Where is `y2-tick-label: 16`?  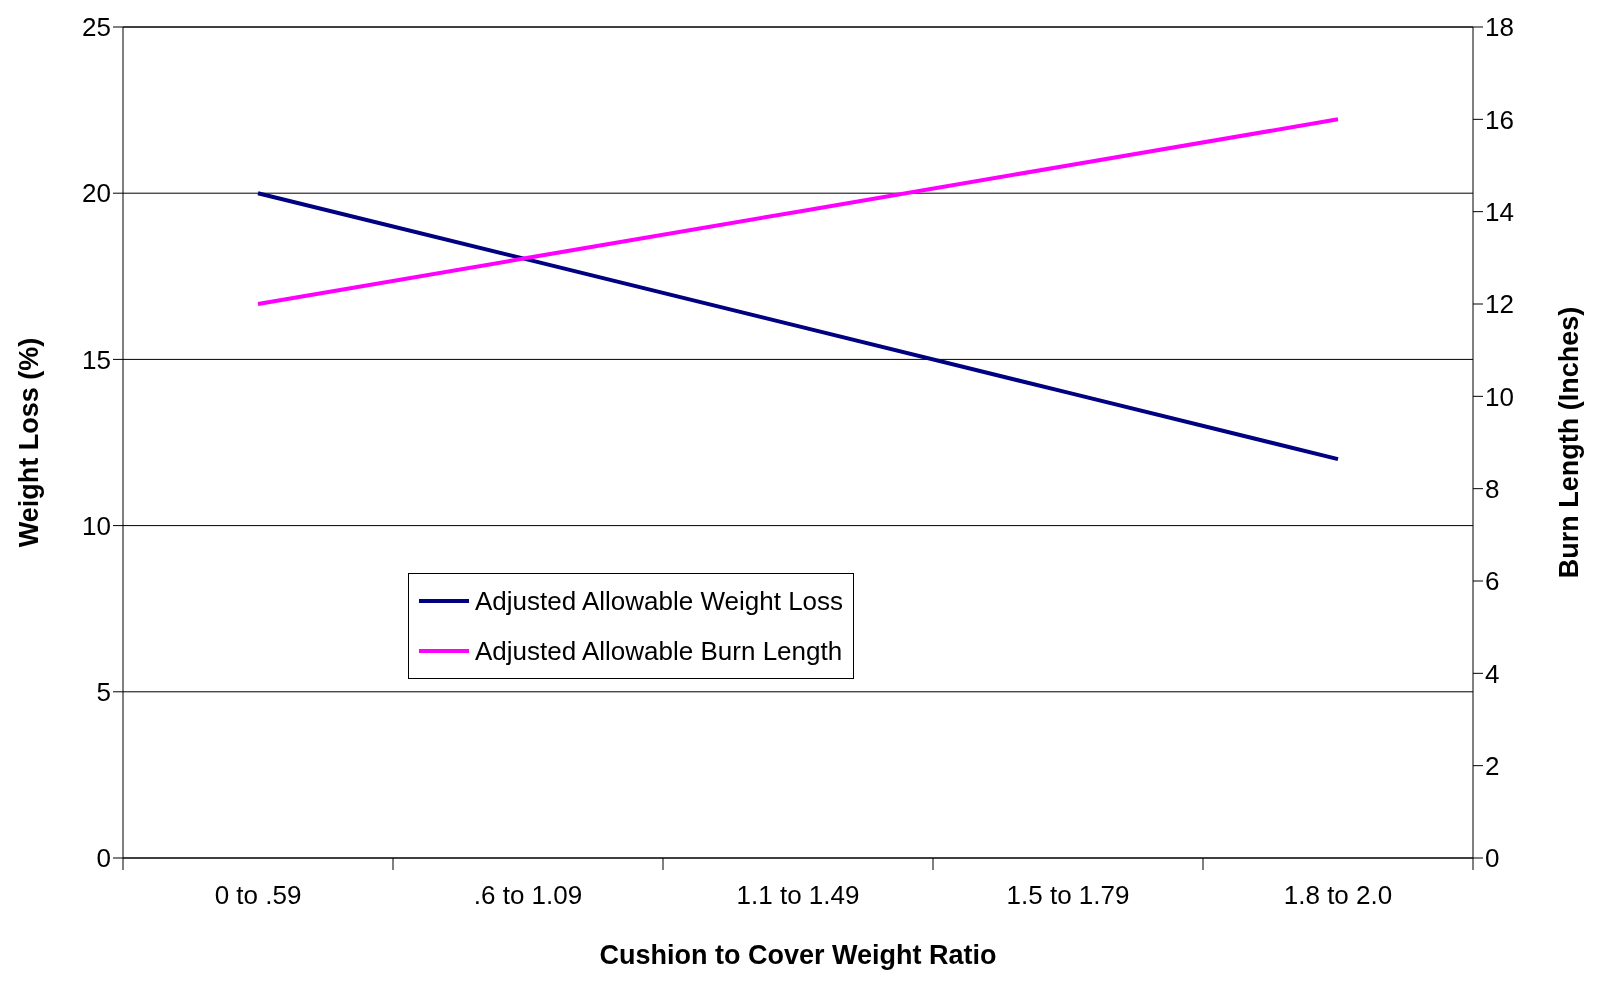
y2-tick-label: 16 is located at coordinates (1499, 119).